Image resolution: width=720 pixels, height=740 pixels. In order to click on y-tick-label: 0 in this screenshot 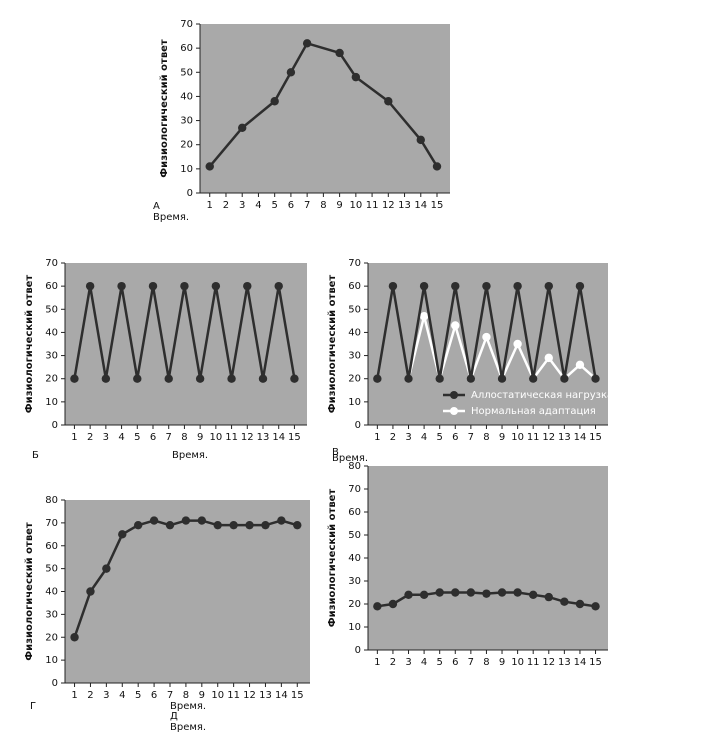, I will do `click(358, 425)`.